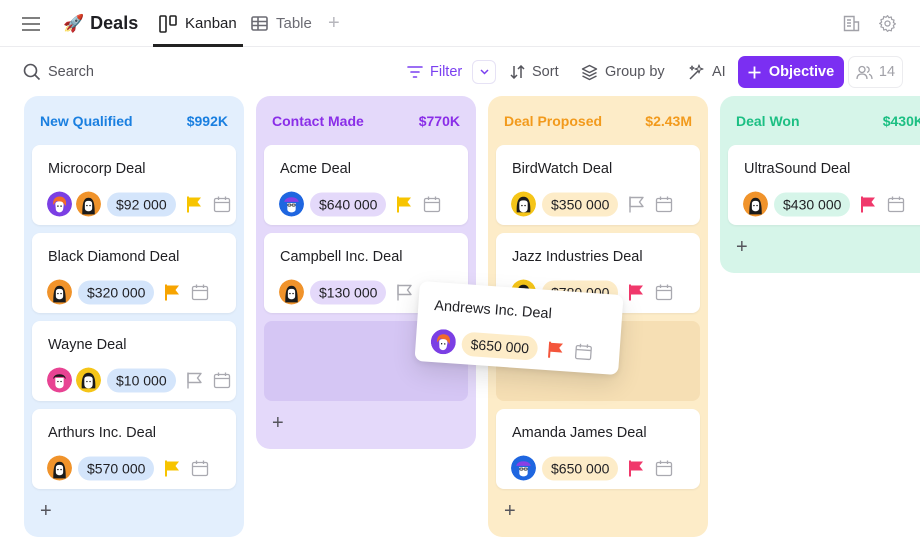 This screenshot has width=920, height=560. I want to click on ai-label: AI, so click(719, 72).